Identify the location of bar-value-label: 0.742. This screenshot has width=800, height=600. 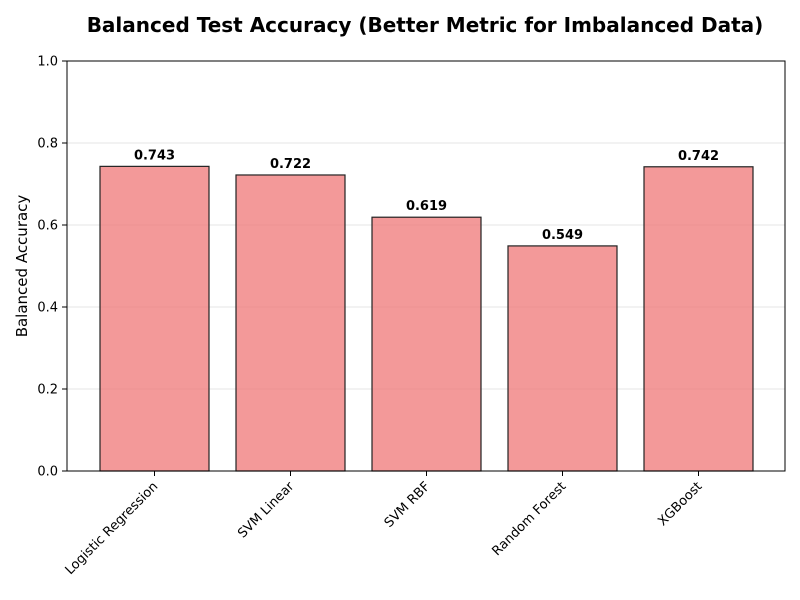
(698, 156).